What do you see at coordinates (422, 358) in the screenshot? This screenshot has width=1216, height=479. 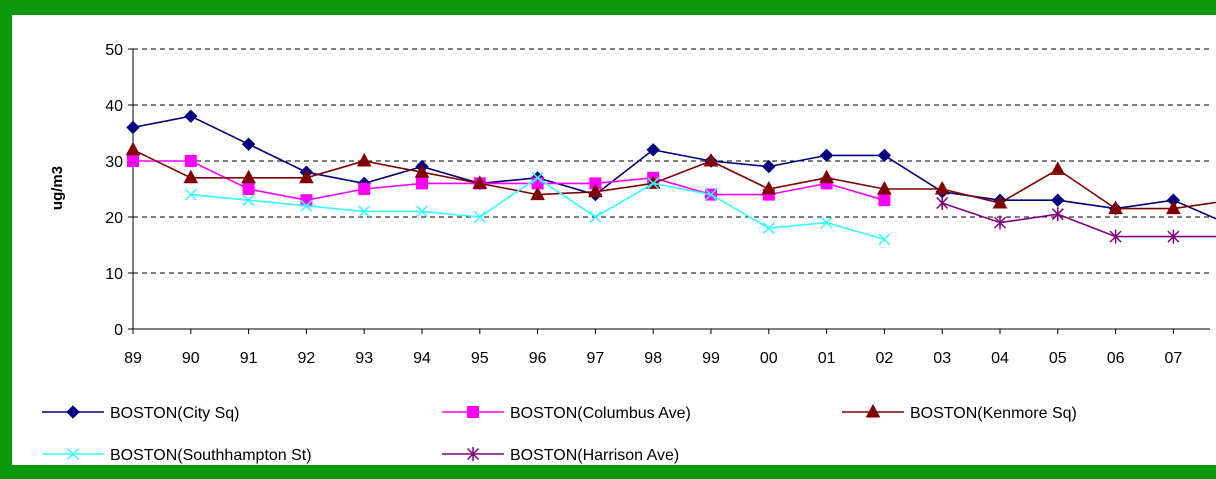 I see `x-tick-label: 94` at bounding box center [422, 358].